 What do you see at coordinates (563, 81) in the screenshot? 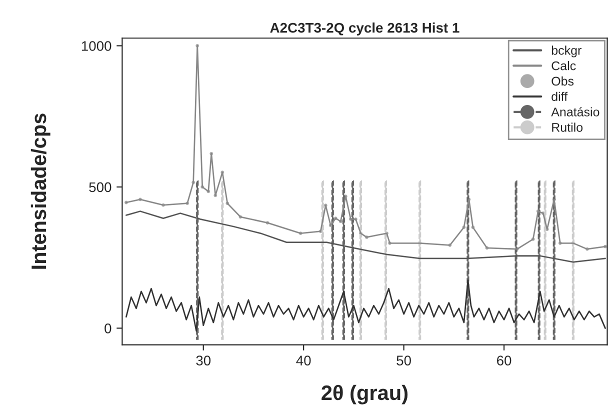
I see `legend-label: Obs` at bounding box center [563, 81].